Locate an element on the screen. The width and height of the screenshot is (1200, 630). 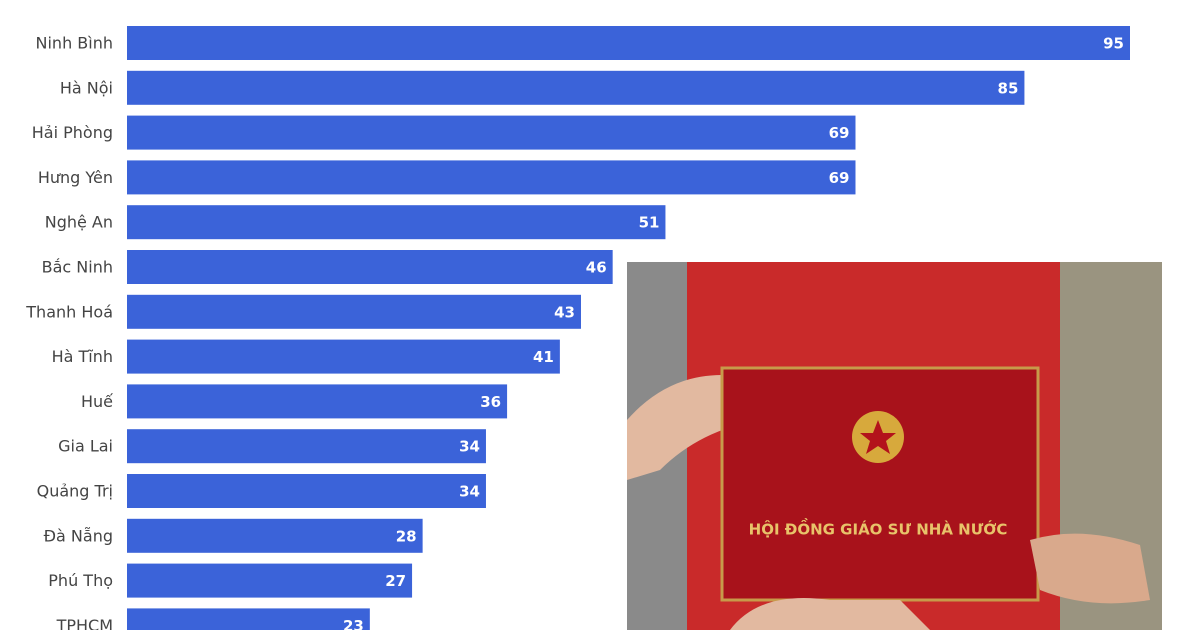
category-label: Quảng Trị is located at coordinates (75, 491).